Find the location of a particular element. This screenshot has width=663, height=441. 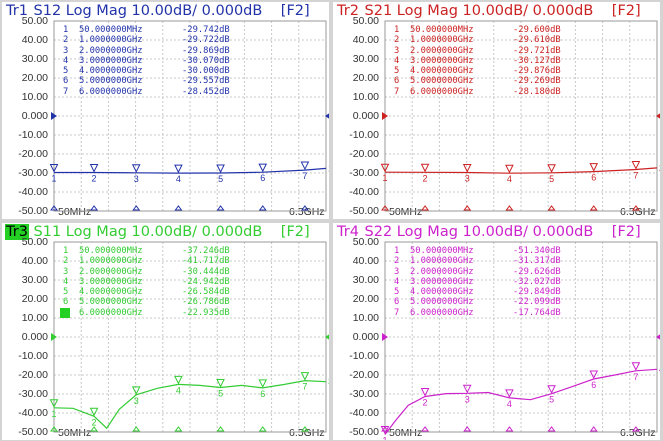

marker-6-triangle is located at coordinates (594, 167).